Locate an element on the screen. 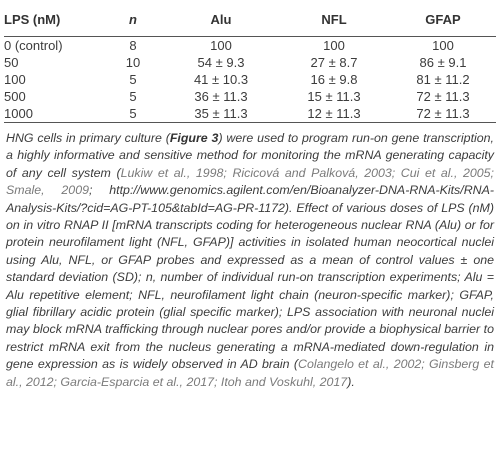 Image resolution: width=500 pixels, height=470 pixels. cell-gfap: 100 is located at coordinates (443, 45).